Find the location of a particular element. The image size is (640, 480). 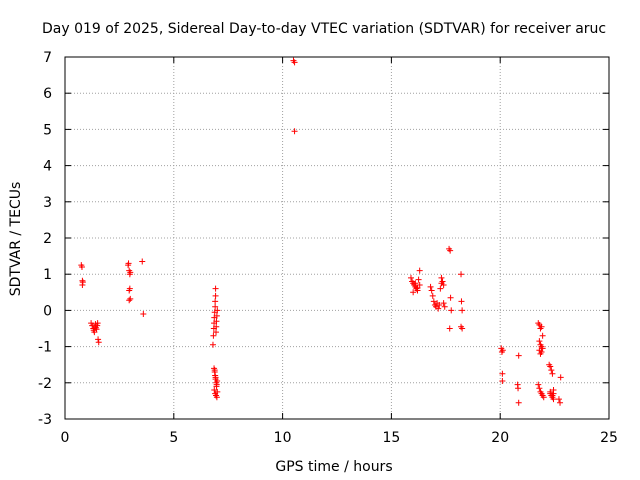

x-tick-label: 15 is located at coordinates (391, 438).